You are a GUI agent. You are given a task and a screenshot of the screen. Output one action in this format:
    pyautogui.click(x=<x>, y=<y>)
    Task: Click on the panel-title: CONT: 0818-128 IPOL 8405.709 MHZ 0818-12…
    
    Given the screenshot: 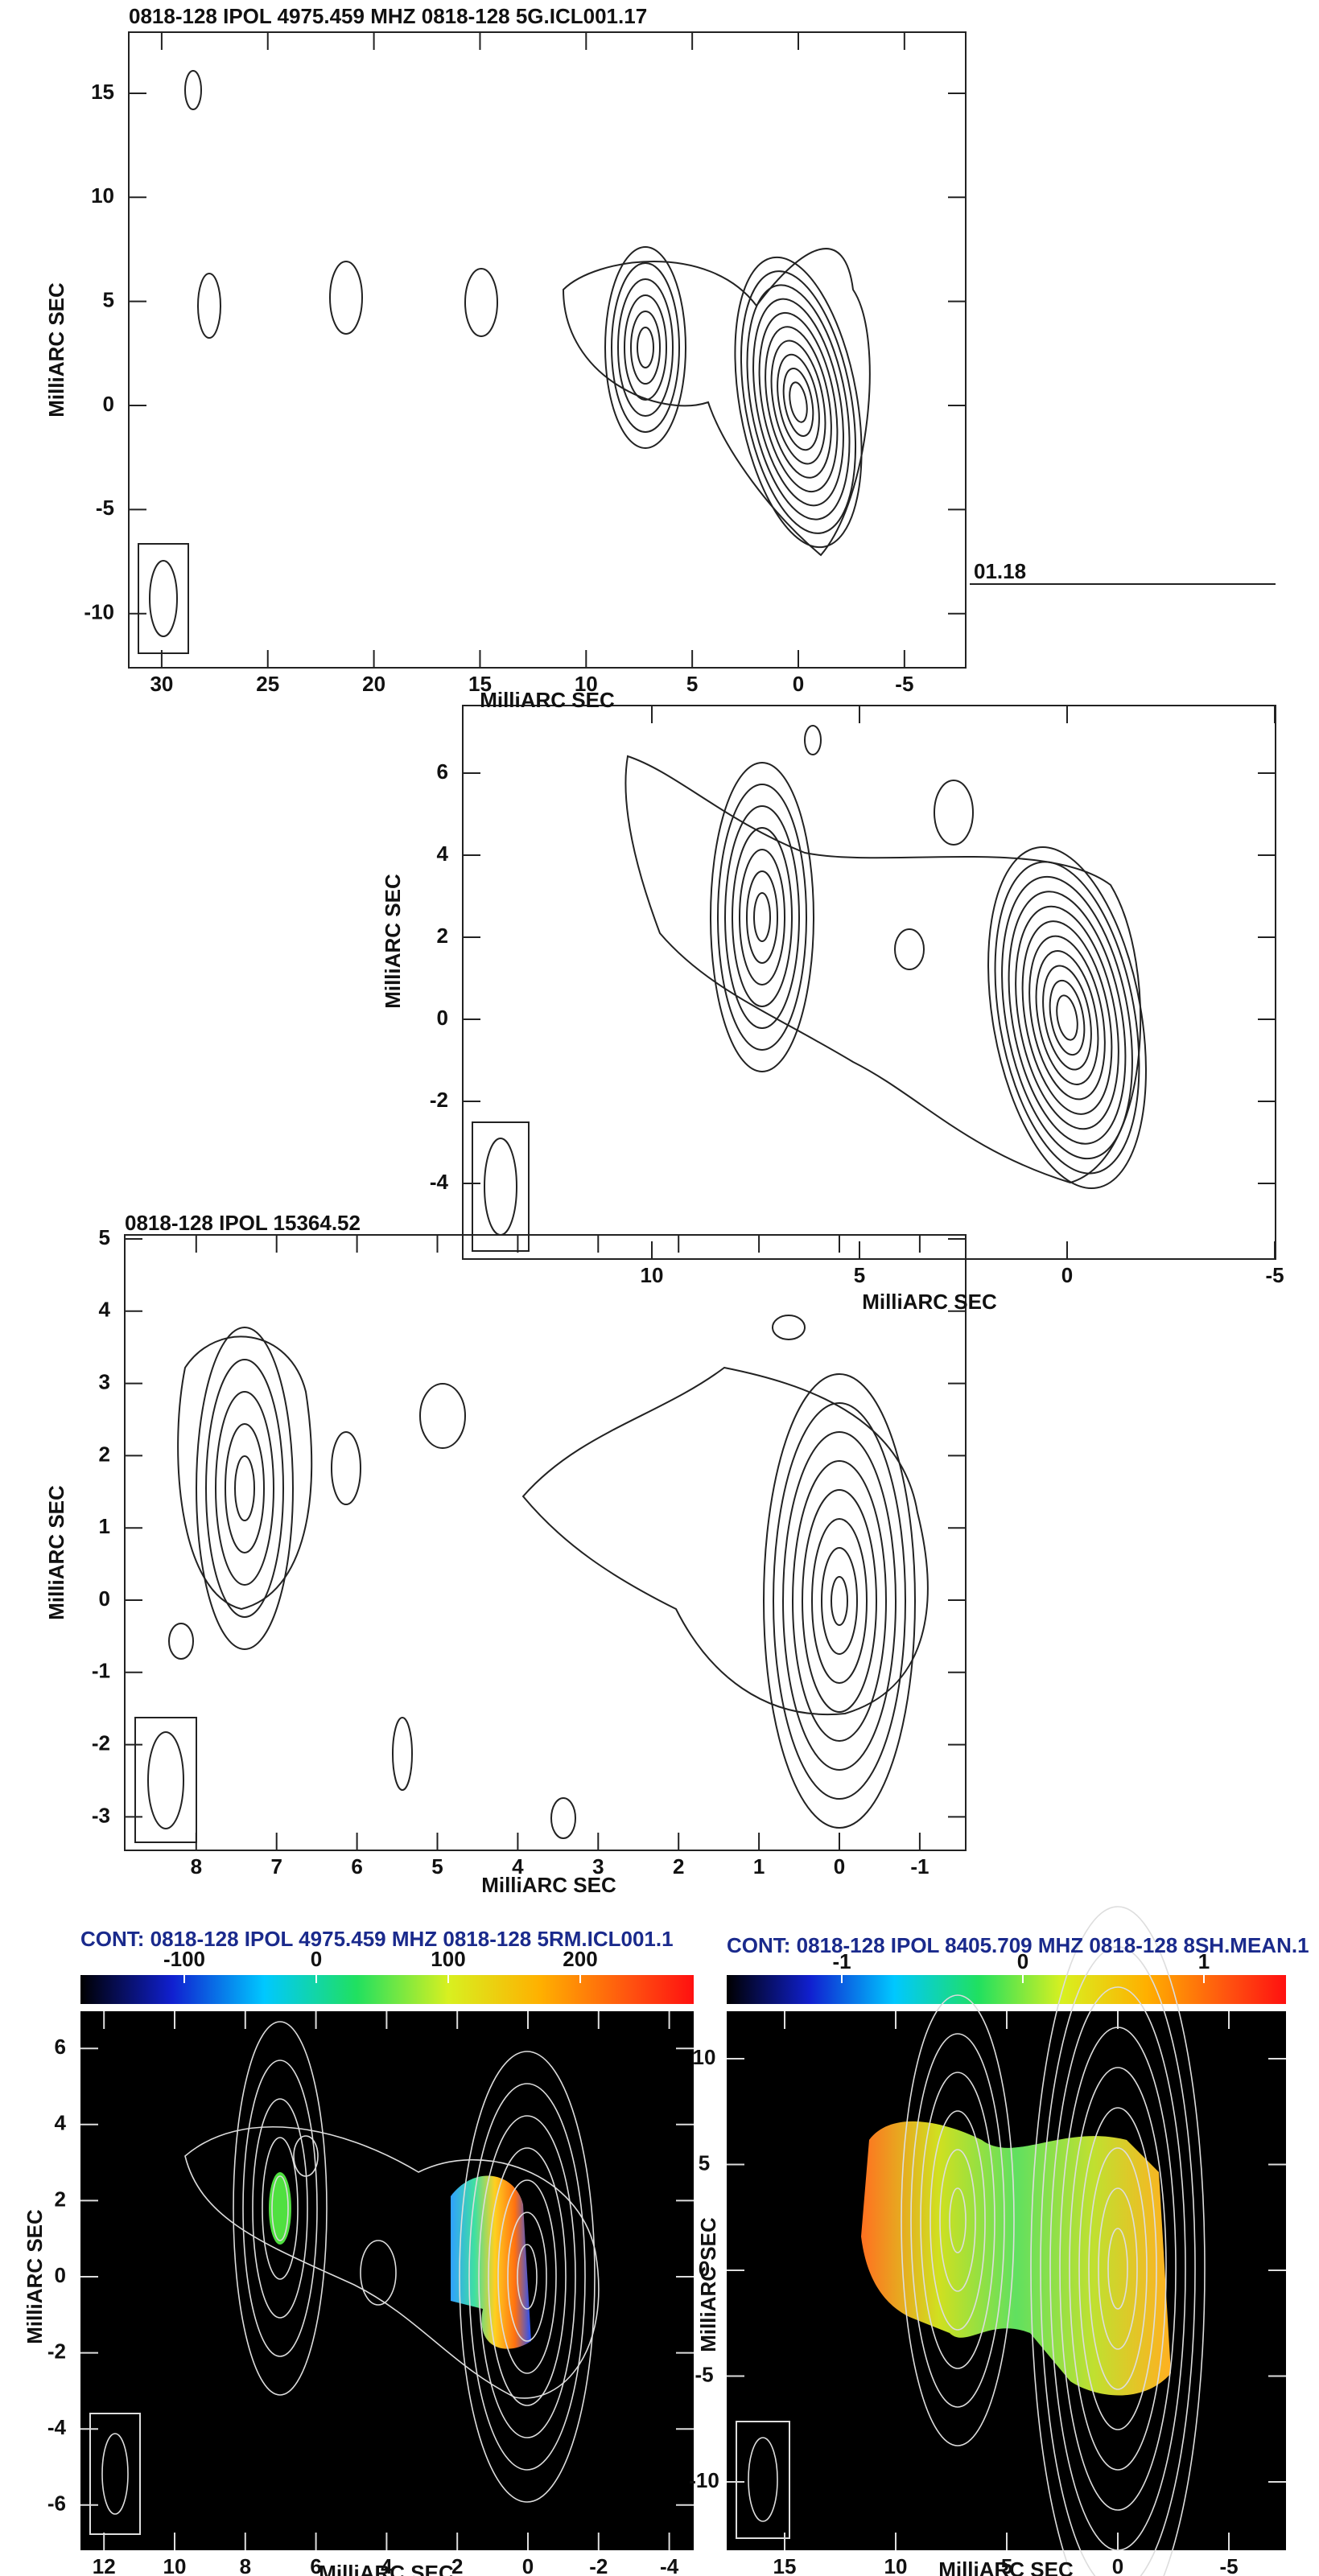 What is the action you would take?
    pyautogui.click(x=1018, y=1945)
    